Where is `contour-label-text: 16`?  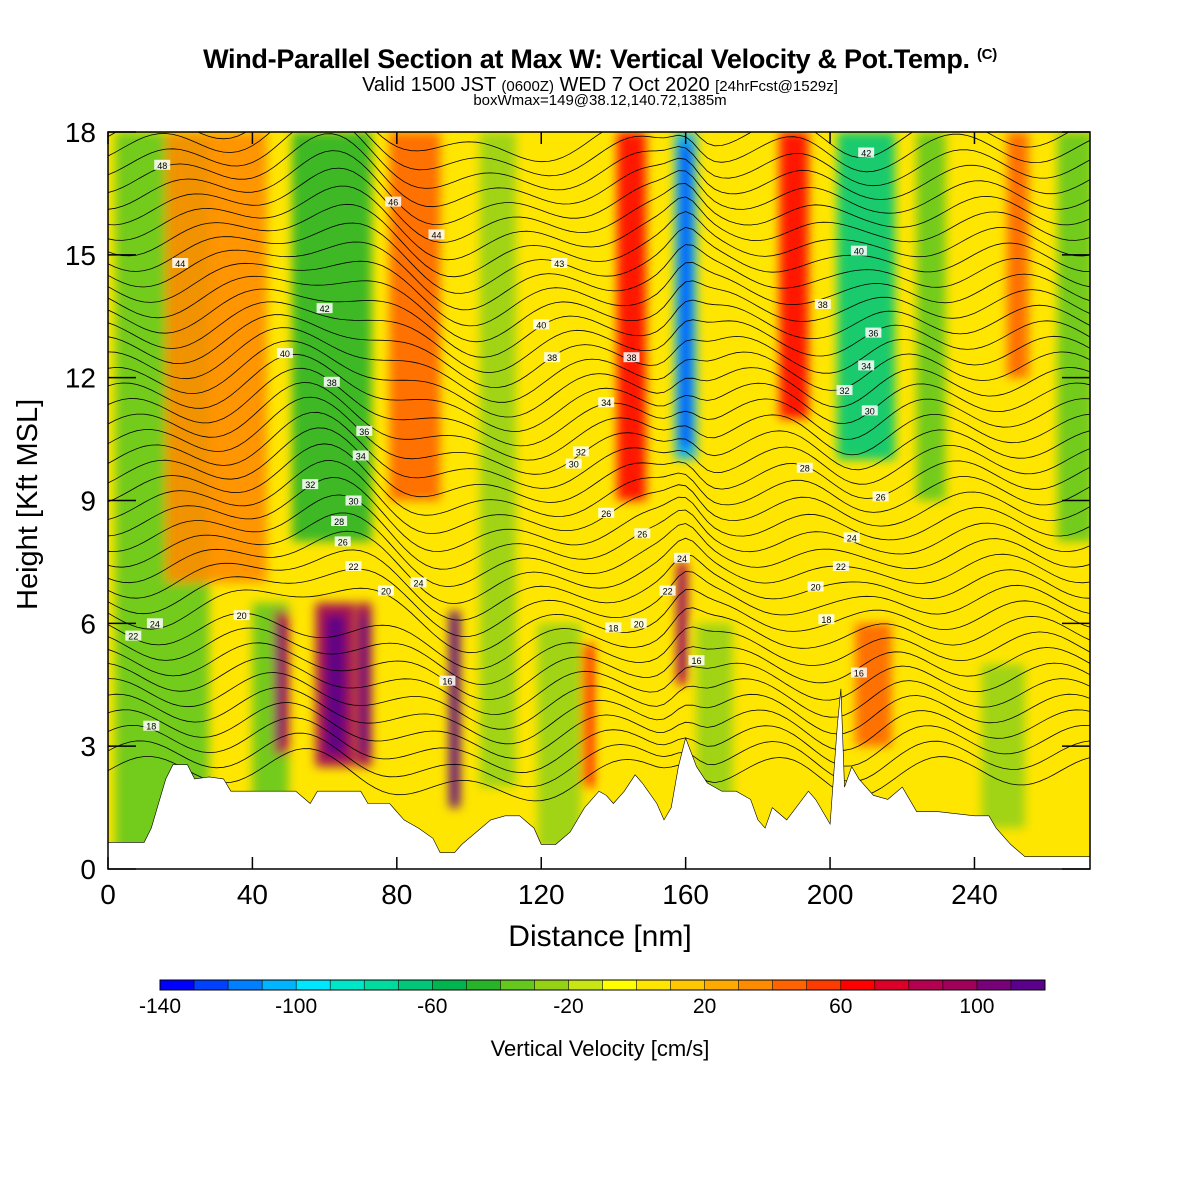 contour-label-text: 16 is located at coordinates (859, 674).